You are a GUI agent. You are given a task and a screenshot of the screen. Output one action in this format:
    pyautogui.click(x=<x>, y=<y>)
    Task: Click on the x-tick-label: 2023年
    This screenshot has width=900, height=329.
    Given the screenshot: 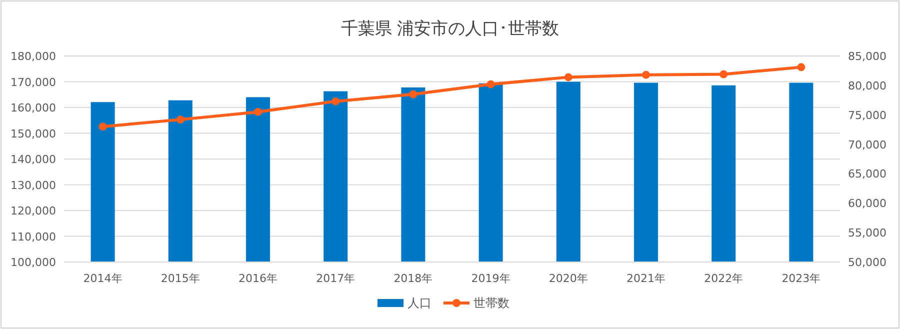 What is the action you would take?
    pyautogui.click(x=801, y=278)
    